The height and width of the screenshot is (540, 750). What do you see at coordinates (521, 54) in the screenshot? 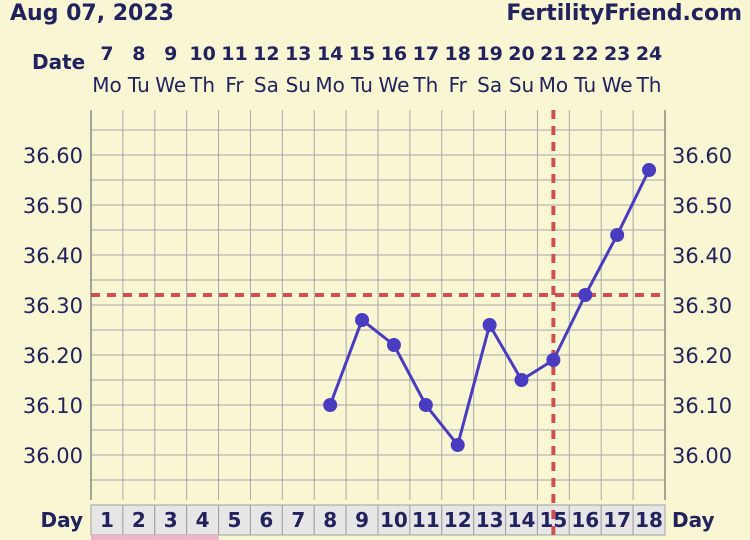
I see `date-number: 20` at bounding box center [521, 54].